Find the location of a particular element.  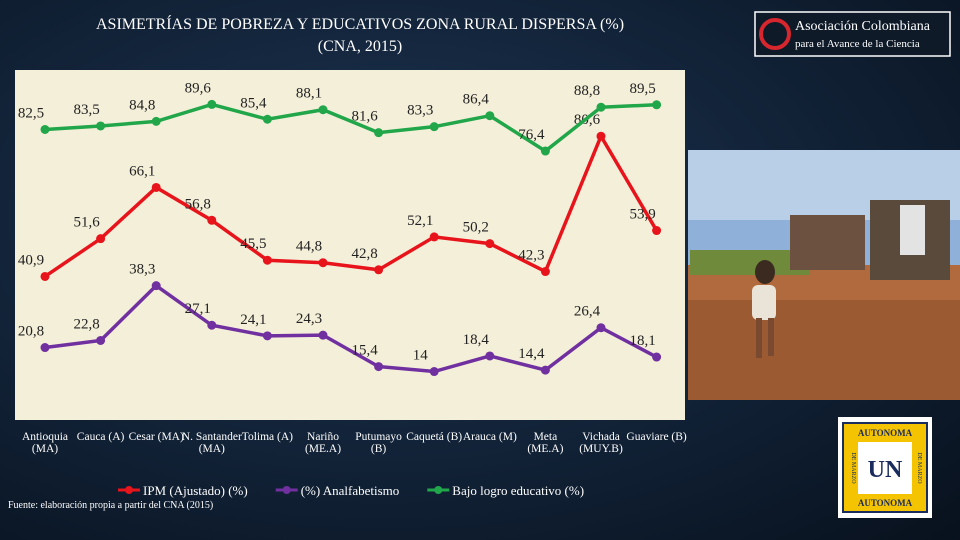

photo is located at coordinates (824, 275).